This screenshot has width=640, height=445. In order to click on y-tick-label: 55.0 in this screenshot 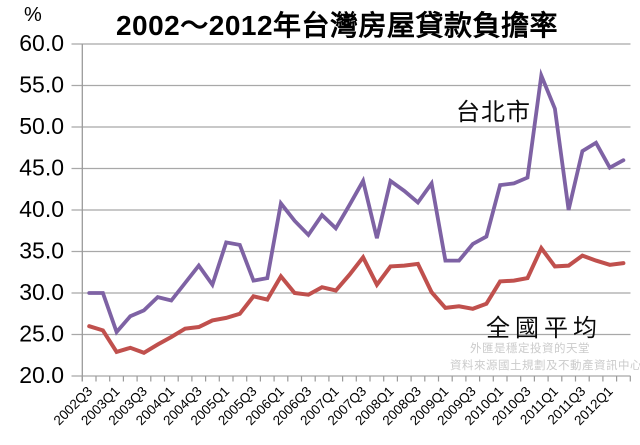, I will do `click(41, 85)`.